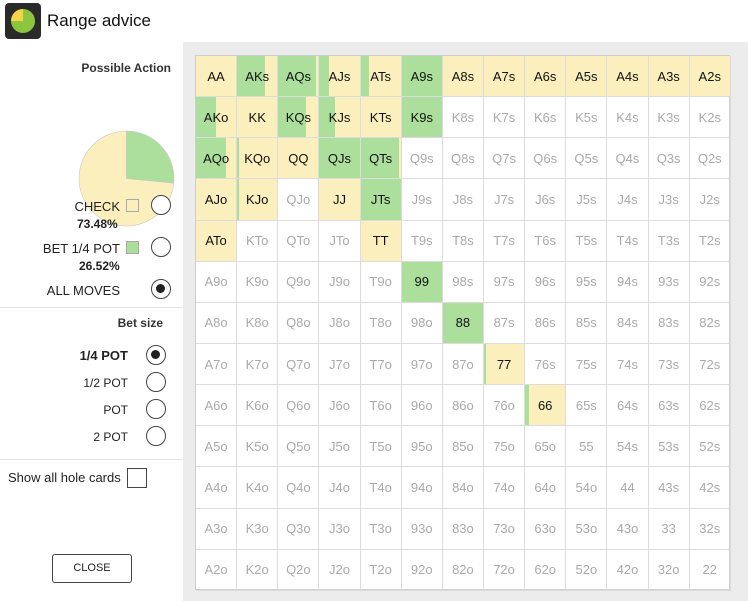  What do you see at coordinates (381, 77) in the screenshot?
I see `hand-cell-ATs: ATs` at bounding box center [381, 77].